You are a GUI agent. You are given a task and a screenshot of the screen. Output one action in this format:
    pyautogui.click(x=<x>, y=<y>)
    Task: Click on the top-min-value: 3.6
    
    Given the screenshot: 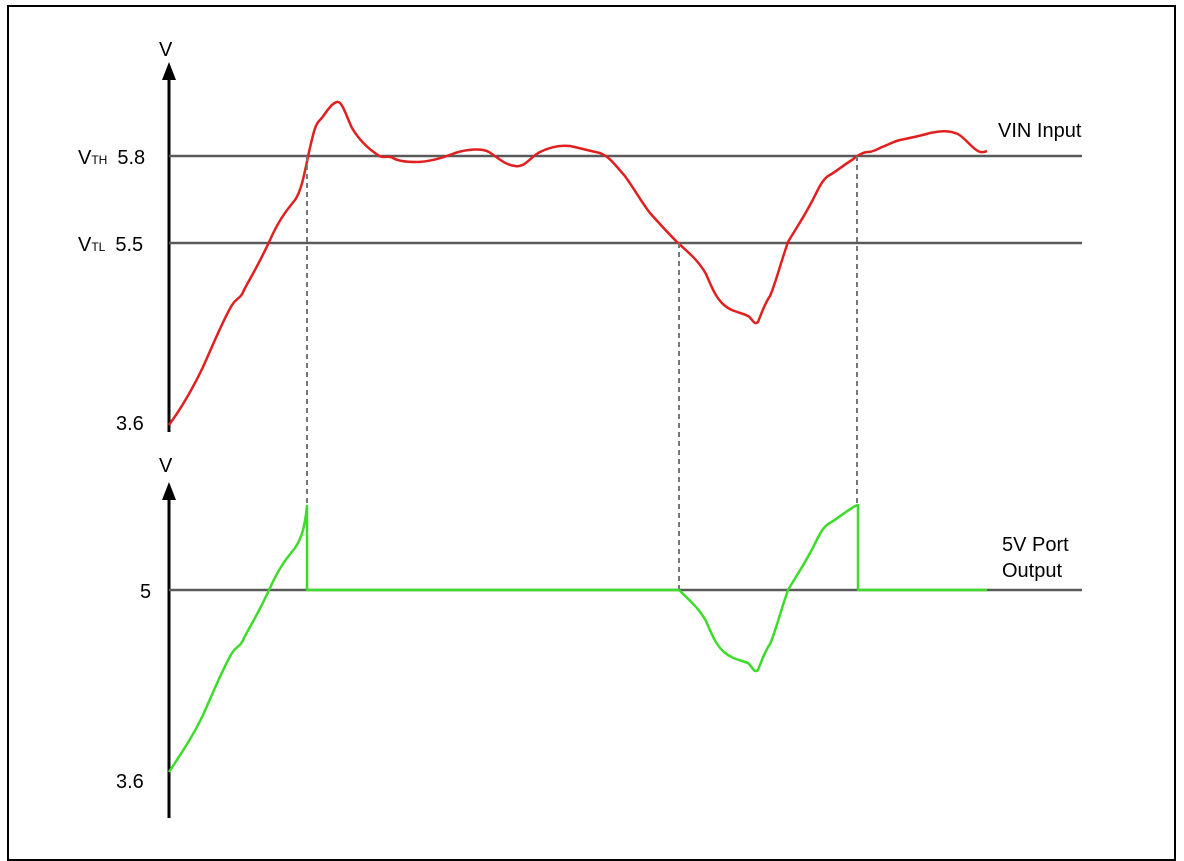 What is the action you would take?
    pyautogui.click(x=130, y=424)
    